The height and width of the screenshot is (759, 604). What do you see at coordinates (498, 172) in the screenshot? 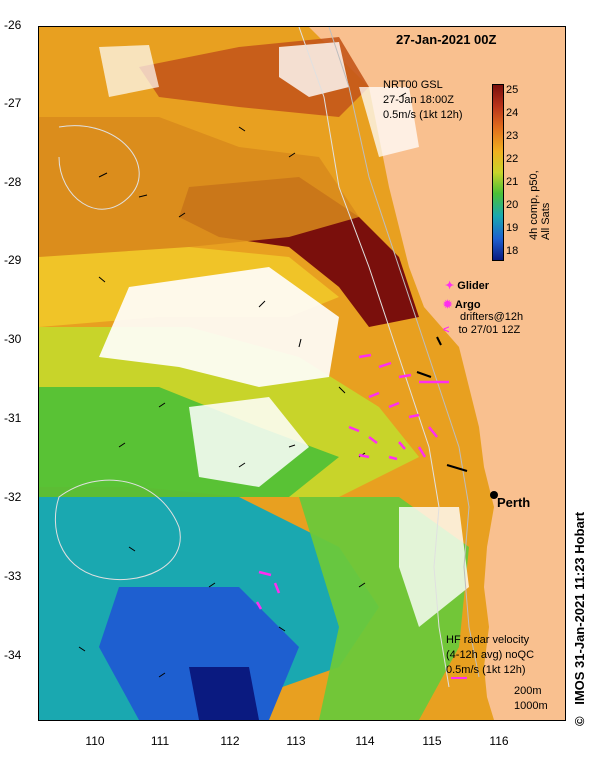
I see `colorbar` at bounding box center [498, 172].